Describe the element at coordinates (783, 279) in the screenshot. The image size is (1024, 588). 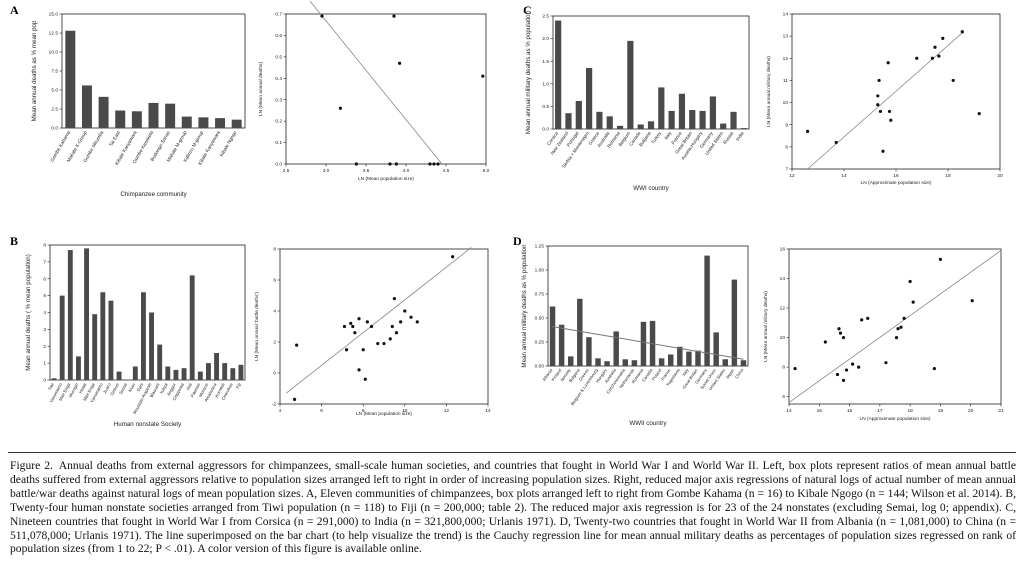
I see `y-tick-label: 14` at that location.